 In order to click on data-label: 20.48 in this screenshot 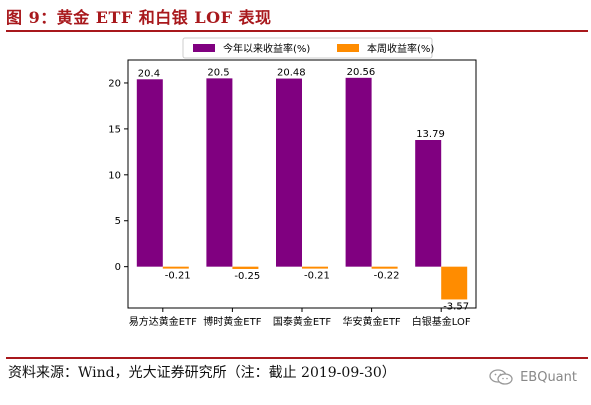, I will do `click(291, 73)`.